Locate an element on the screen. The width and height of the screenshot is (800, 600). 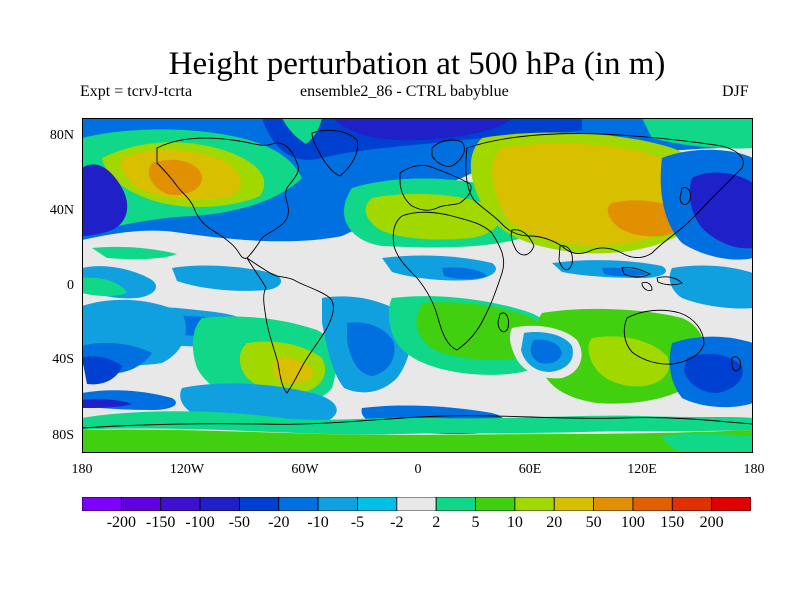
lat-label-40s: 40S is located at coordinates (63, 359).